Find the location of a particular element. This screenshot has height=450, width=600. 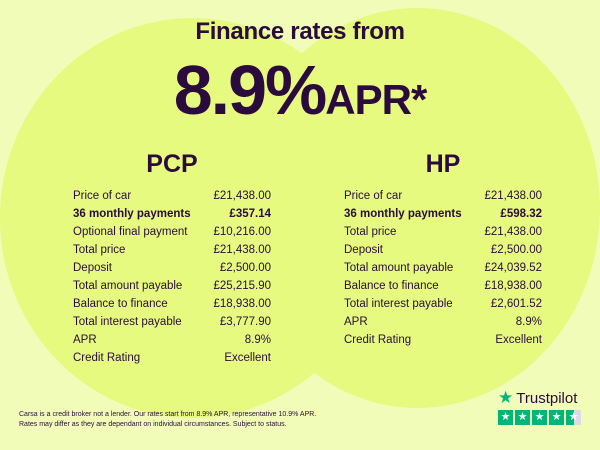

trustpilot-badge: ★ Trustpilot ★ ★ ★ ★ ★ is located at coordinates (539, 406).